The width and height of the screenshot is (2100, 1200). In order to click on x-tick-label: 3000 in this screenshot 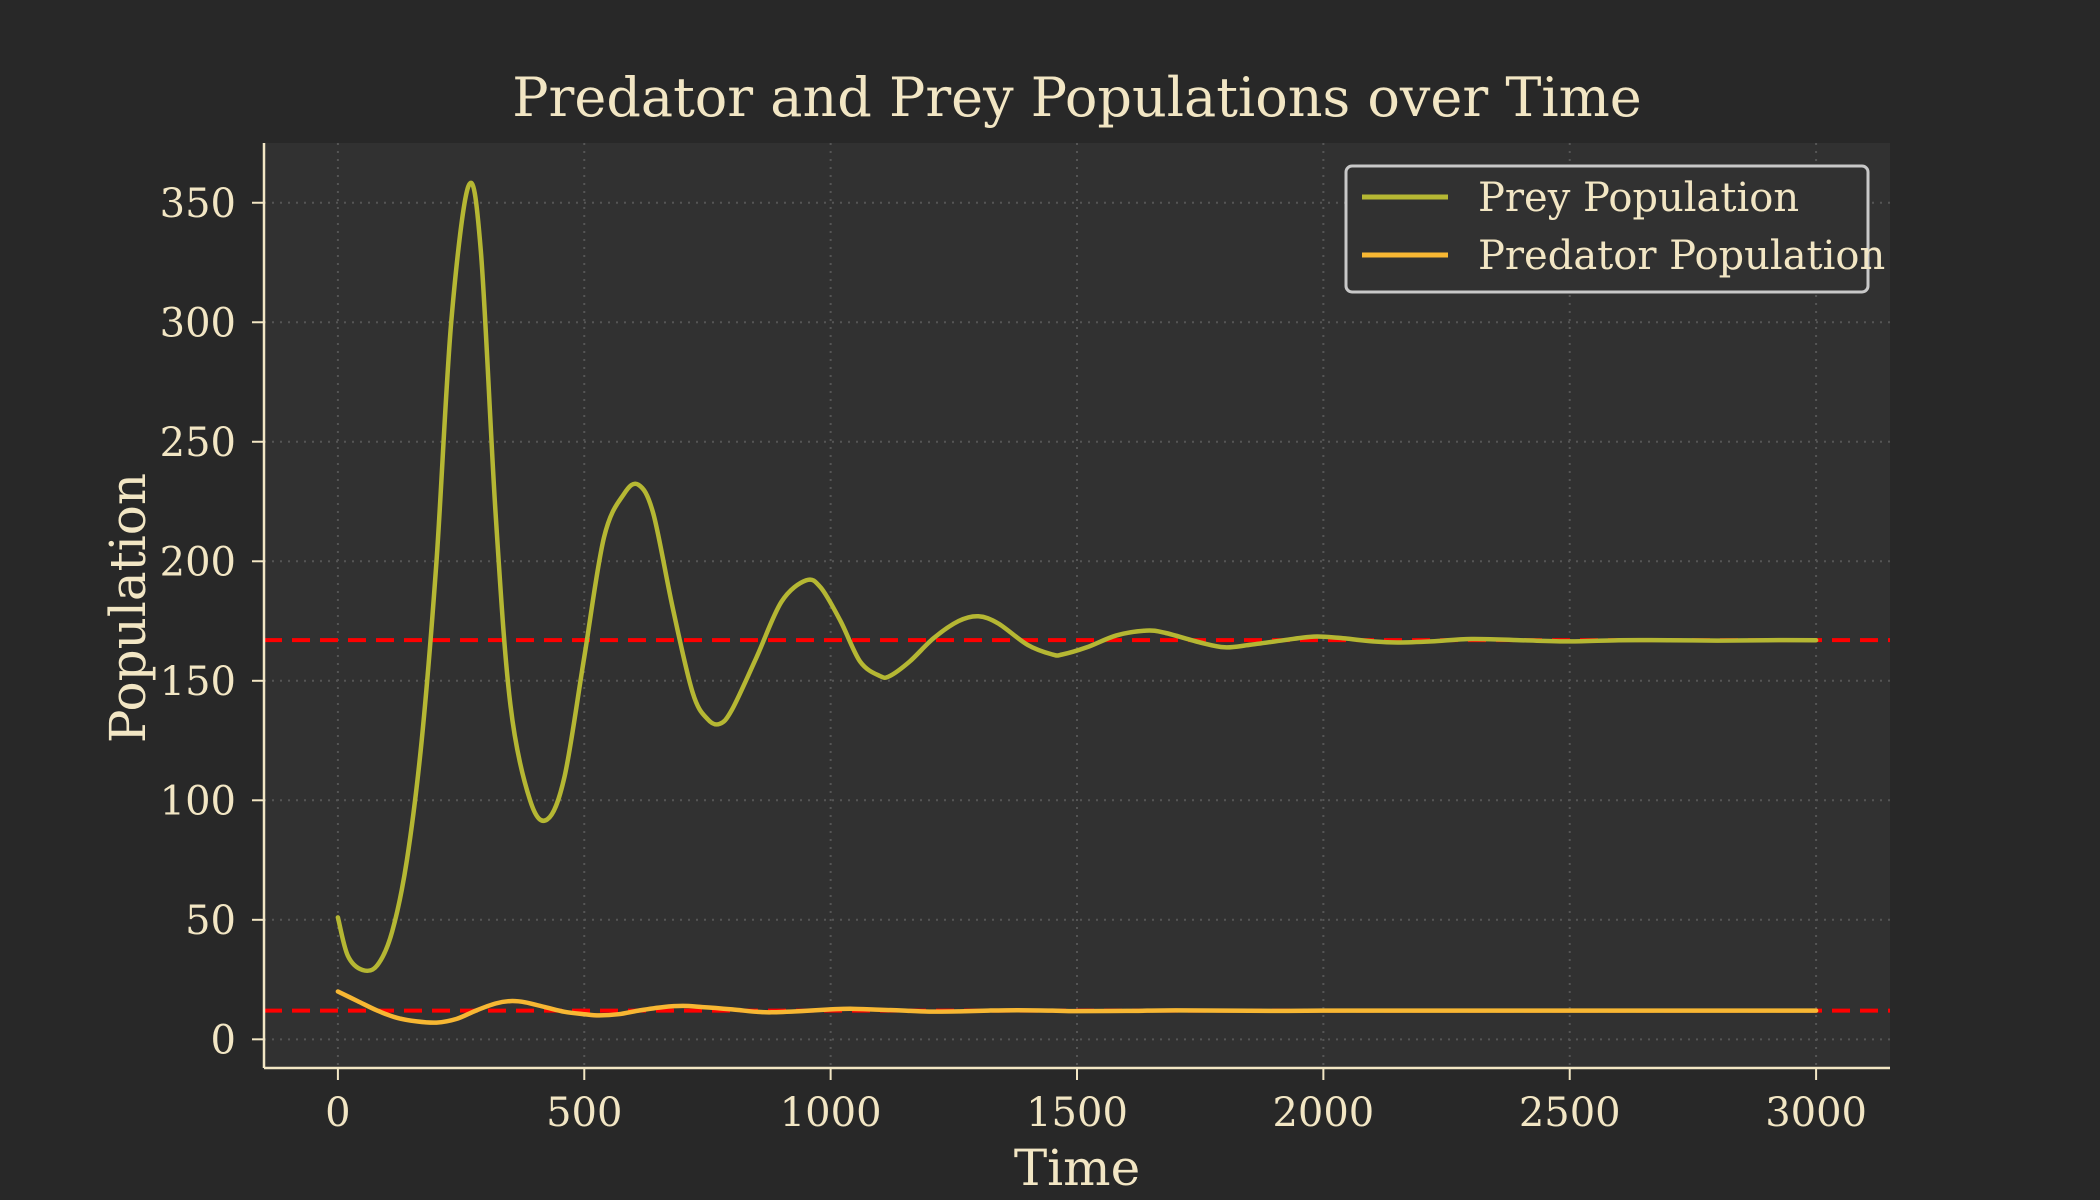, I will do `click(1816, 1113)`.